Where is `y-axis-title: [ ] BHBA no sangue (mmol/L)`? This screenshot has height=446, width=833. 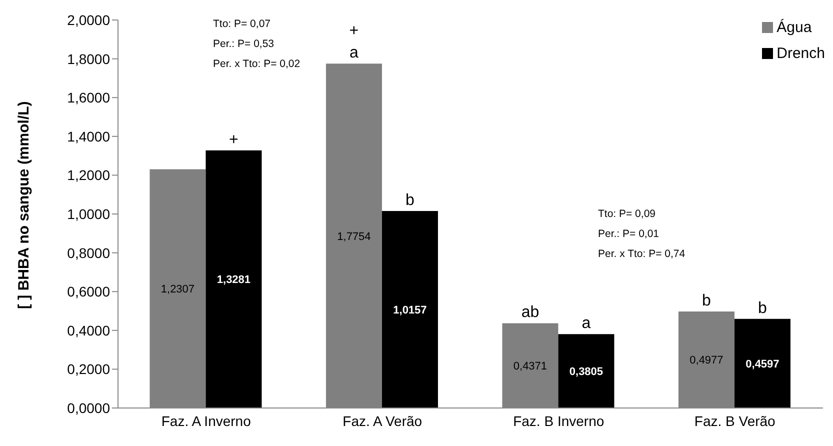 y-axis-title: [ ] BHBA no sangue (mmol/L) is located at coordinates (23, 205).